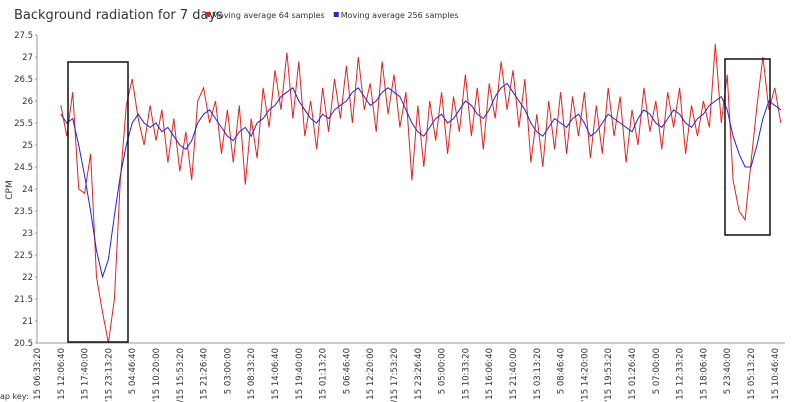 Image resolution: width=800 pixels, height=402 pixels. What do you see at coordinates (23, 256) in the screenshot?
I see `y-tick-label: 22.5` at bounding box center [23, 256].